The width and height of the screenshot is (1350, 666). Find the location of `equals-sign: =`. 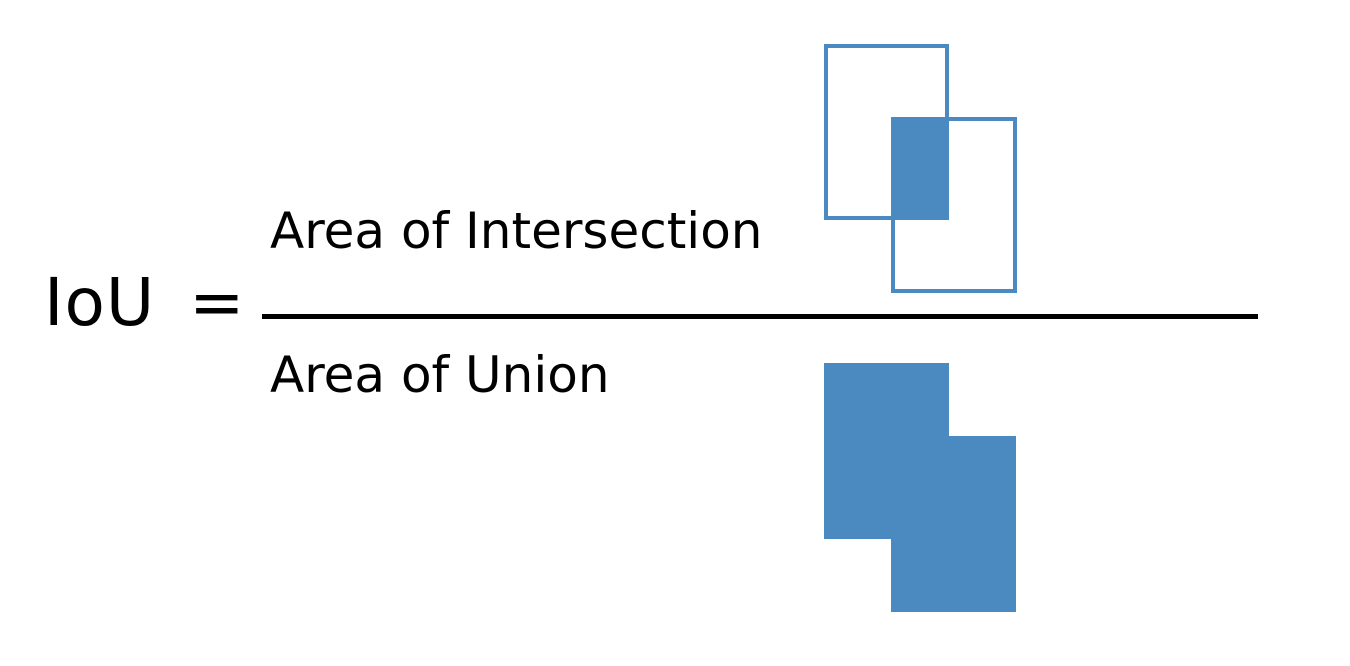

equals-sign: = is located at coordinates (217, 302).